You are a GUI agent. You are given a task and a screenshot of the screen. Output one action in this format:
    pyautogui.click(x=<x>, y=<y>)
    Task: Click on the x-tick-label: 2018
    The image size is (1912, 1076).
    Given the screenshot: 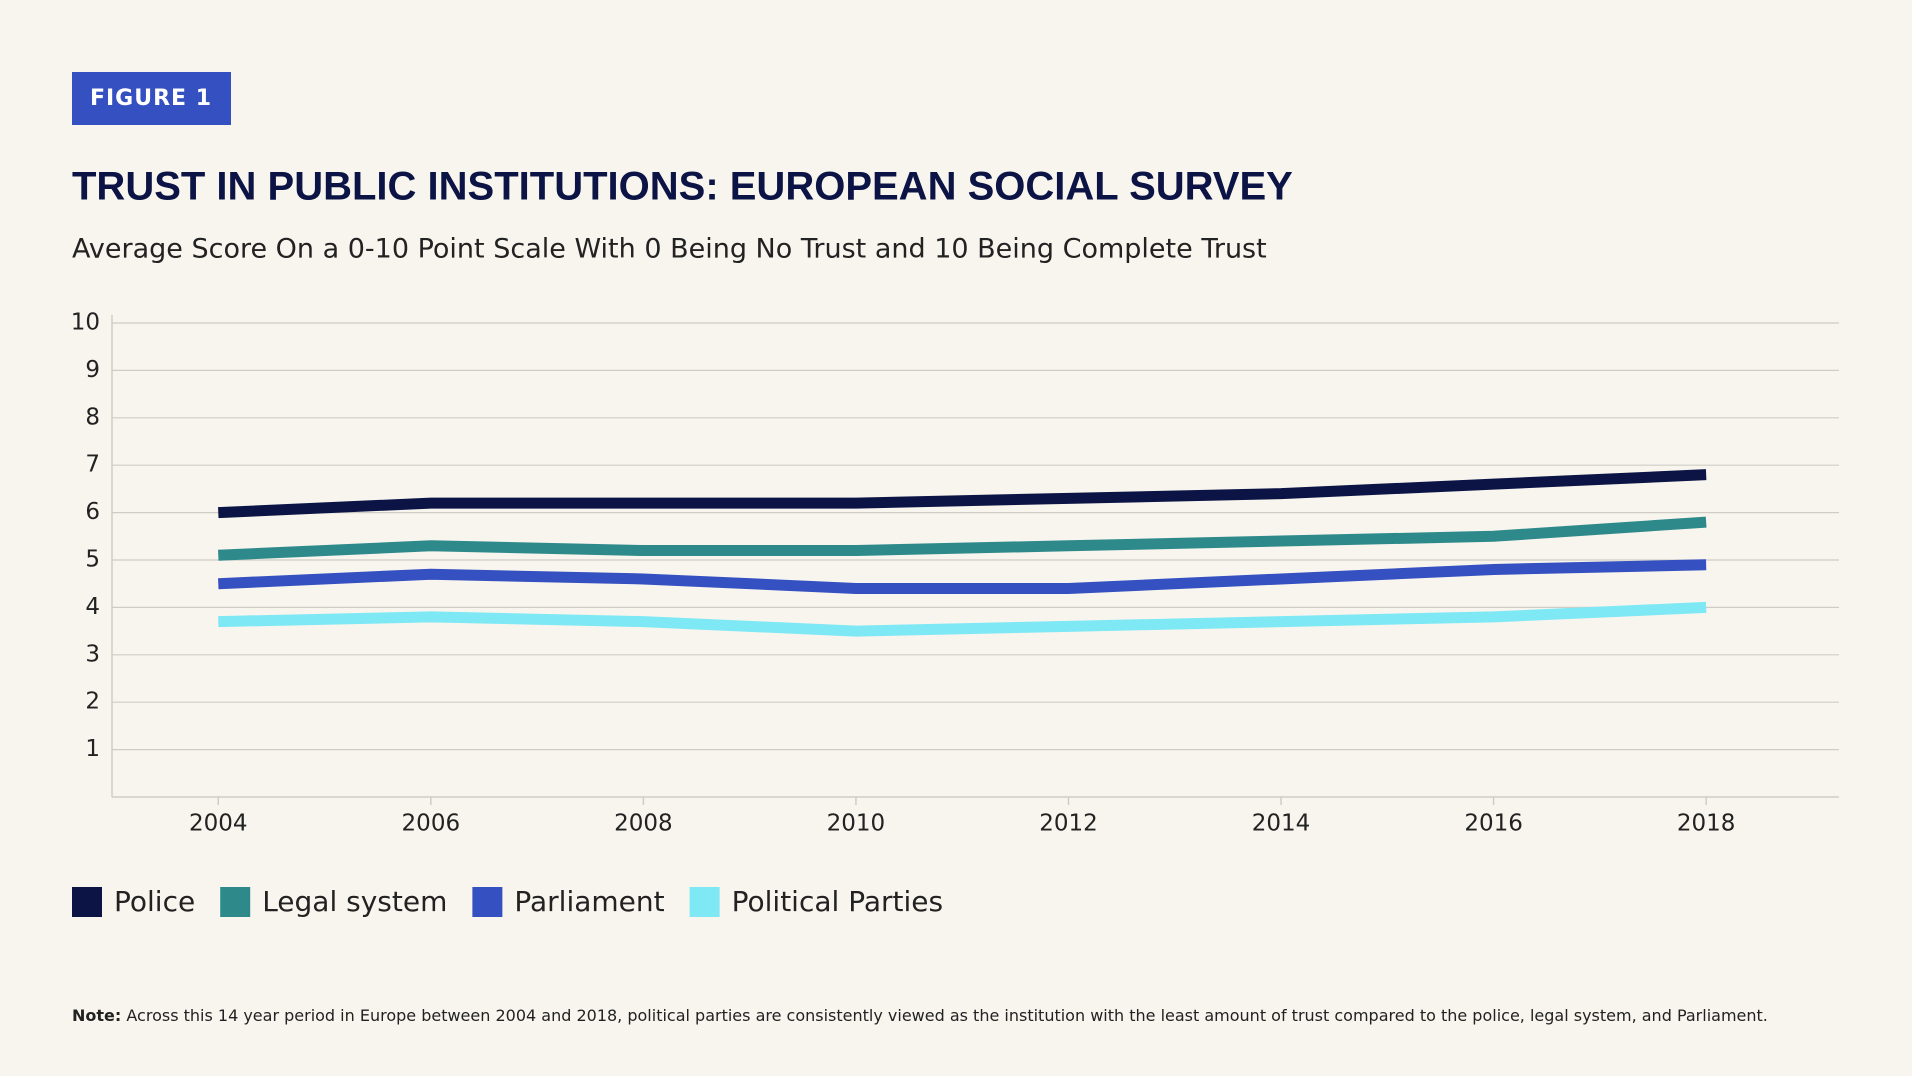 What is the action you would take?
    pyautogui.click(x=1706, y=824)
    